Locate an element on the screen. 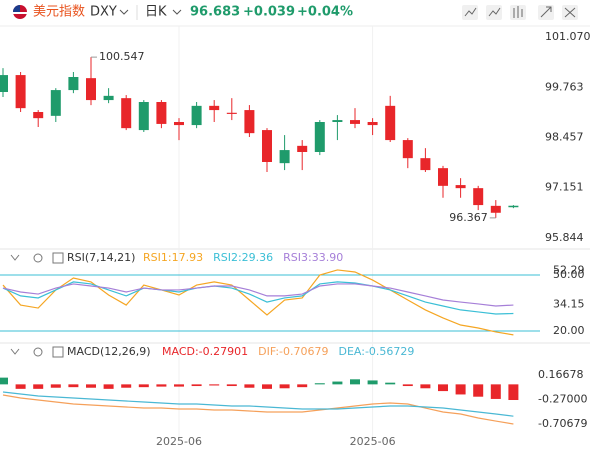 The width and height of the screenshot is (590, 454). legend-entry: DIF:-0.70679 is located at coordinates (293, 351).